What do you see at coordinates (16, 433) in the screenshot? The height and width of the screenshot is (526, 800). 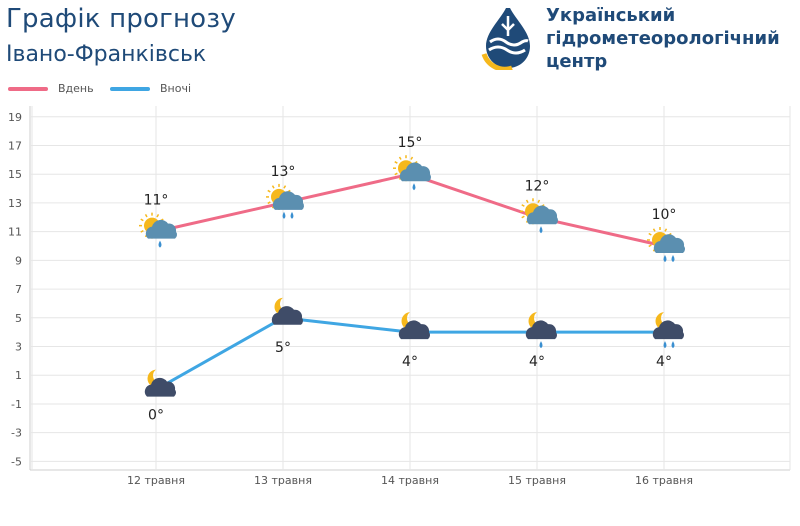 I see `y-tick-label: -3` at bounding box center [16, 433].